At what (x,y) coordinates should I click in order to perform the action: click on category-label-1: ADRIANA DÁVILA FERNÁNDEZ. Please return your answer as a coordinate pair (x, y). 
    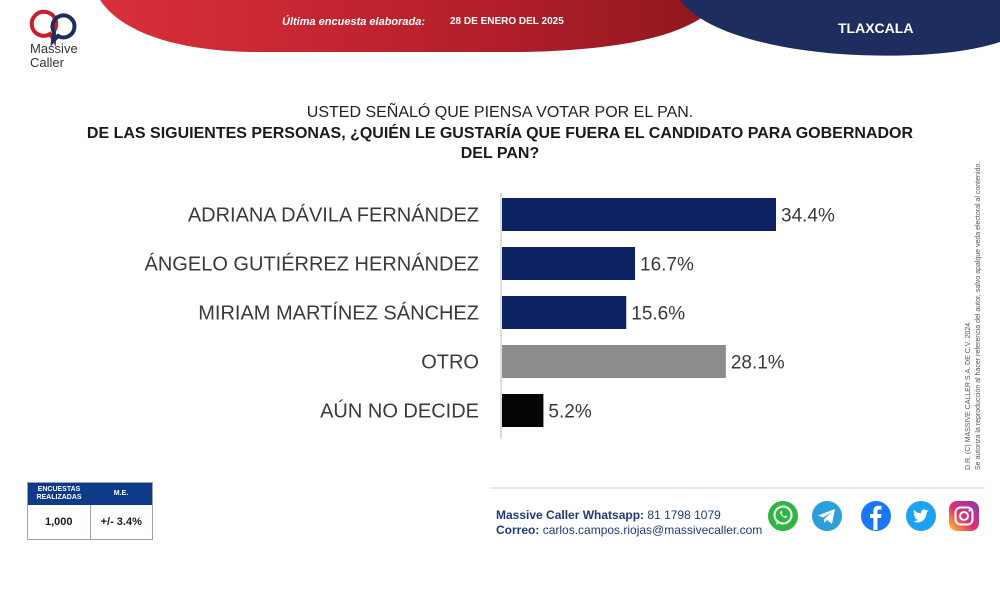
    Looking at the image, I should click on (333, 215).